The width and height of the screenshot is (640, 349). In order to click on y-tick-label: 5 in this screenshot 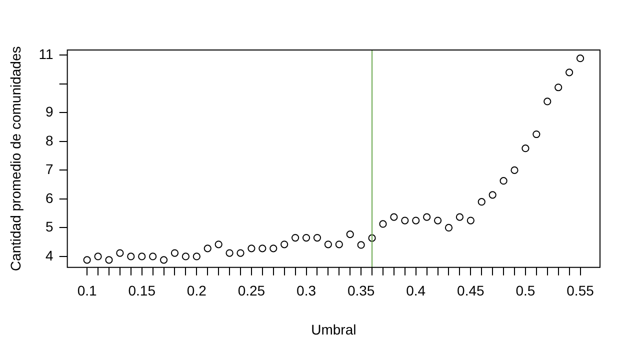, I will do `click(50, 226)`.